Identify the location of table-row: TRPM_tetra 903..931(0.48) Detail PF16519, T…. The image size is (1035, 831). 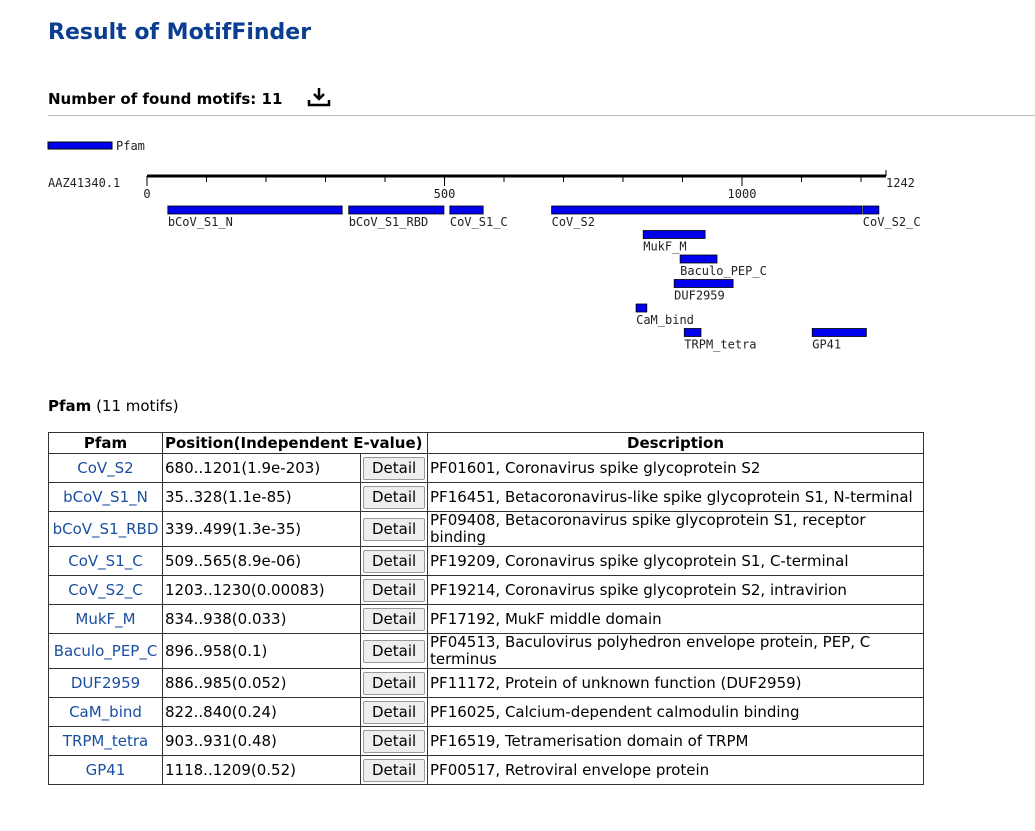
(486, 741).